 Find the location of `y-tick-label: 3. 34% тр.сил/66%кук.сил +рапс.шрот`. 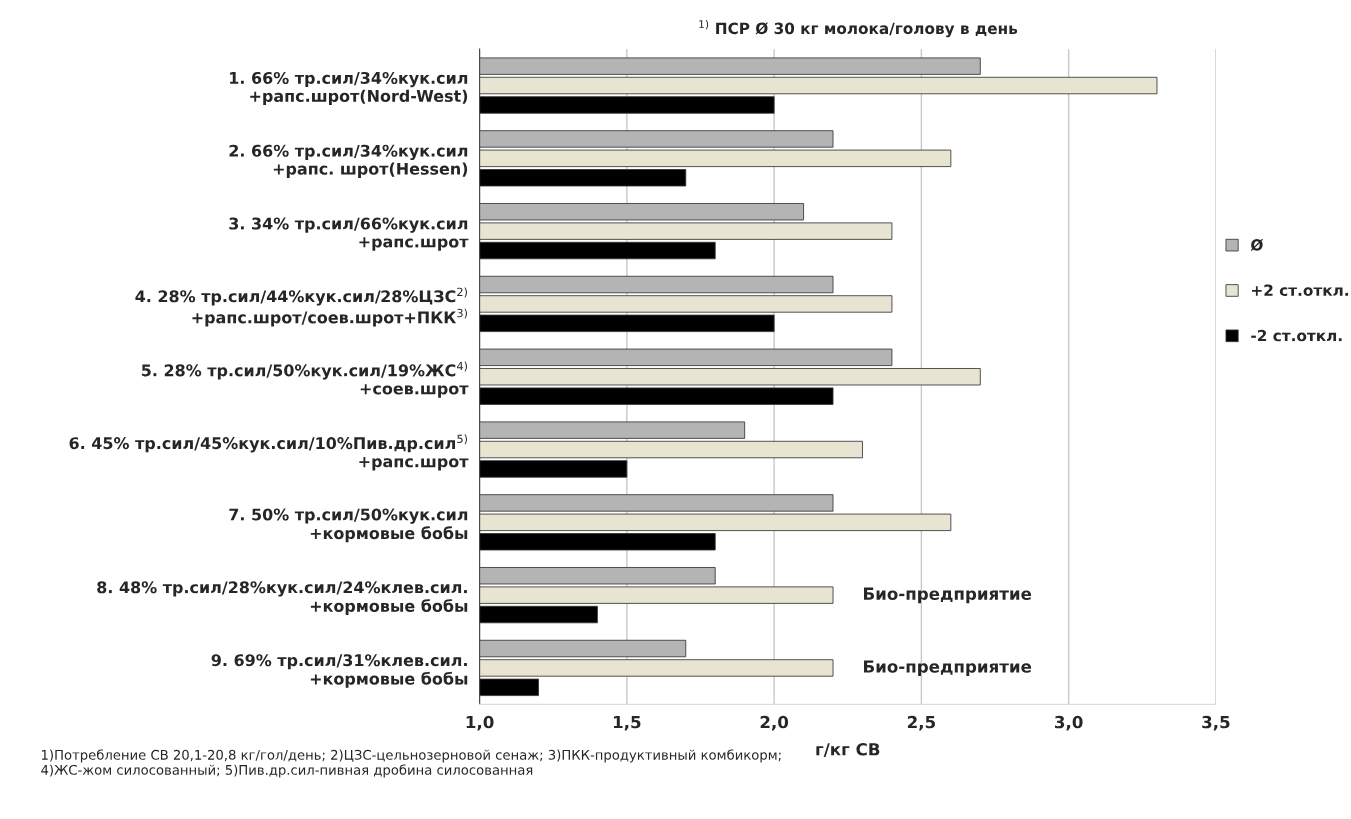

y-tick-label: 3. 34% тр.сил/66%кук.сил +рапс.шрот is located at coordinates (349, 234).